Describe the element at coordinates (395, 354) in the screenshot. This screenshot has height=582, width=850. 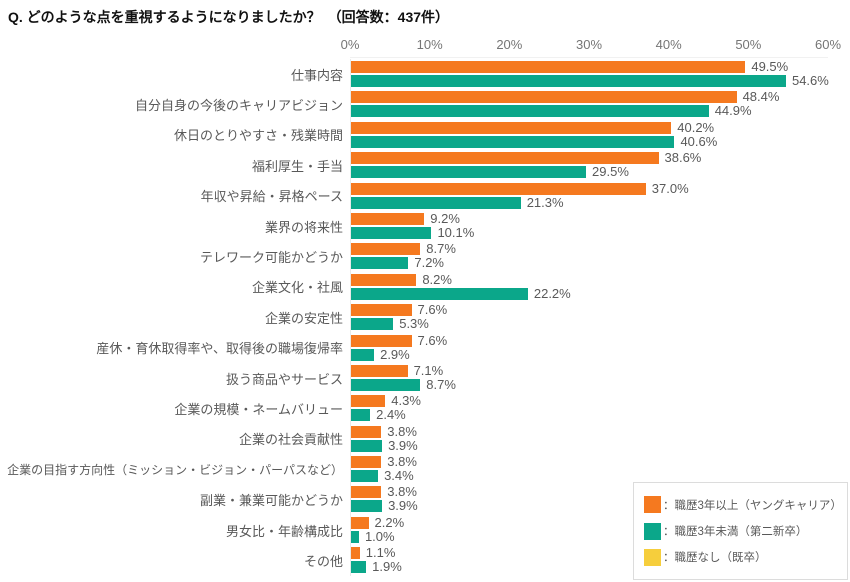
I see `value-label-teal: 2.9%` at that location.